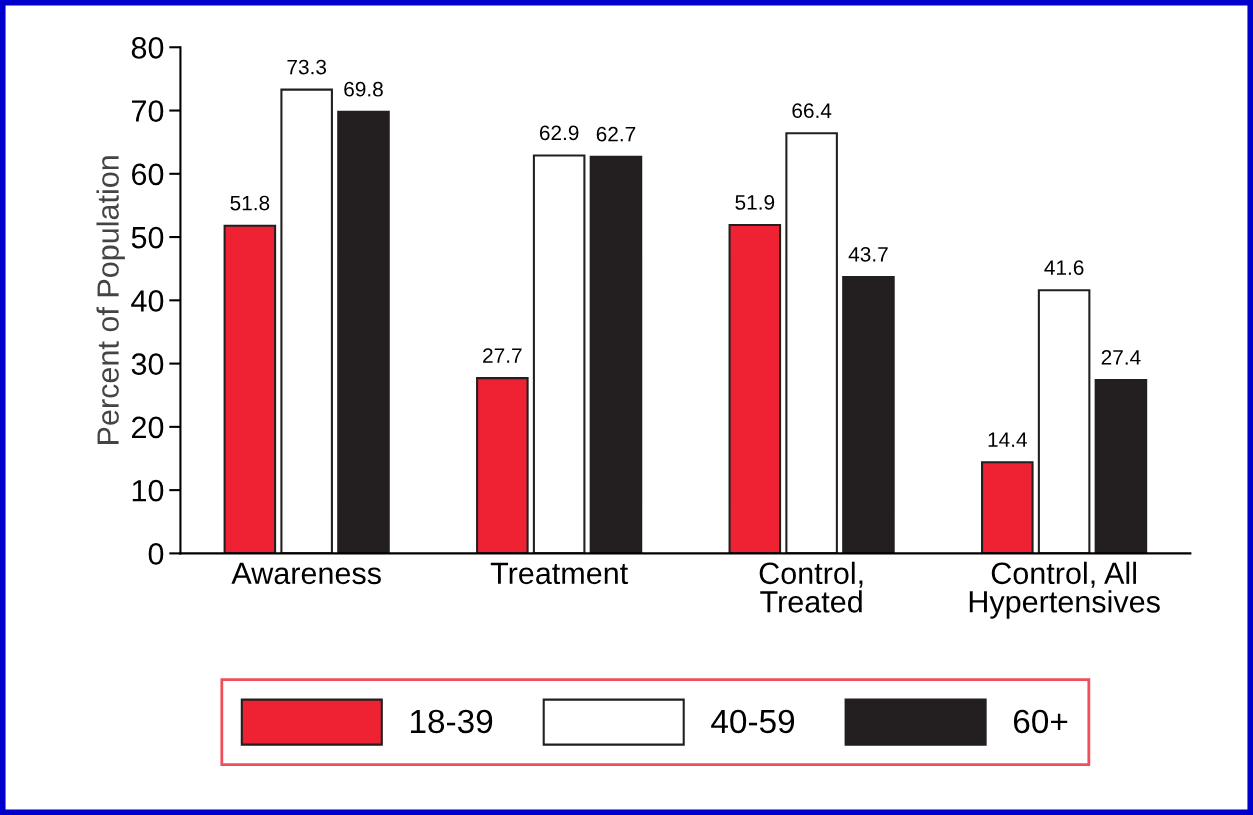 This screenshot has width=1253, height=815. I want to click on data-label: 62.7, so click(616, 134).